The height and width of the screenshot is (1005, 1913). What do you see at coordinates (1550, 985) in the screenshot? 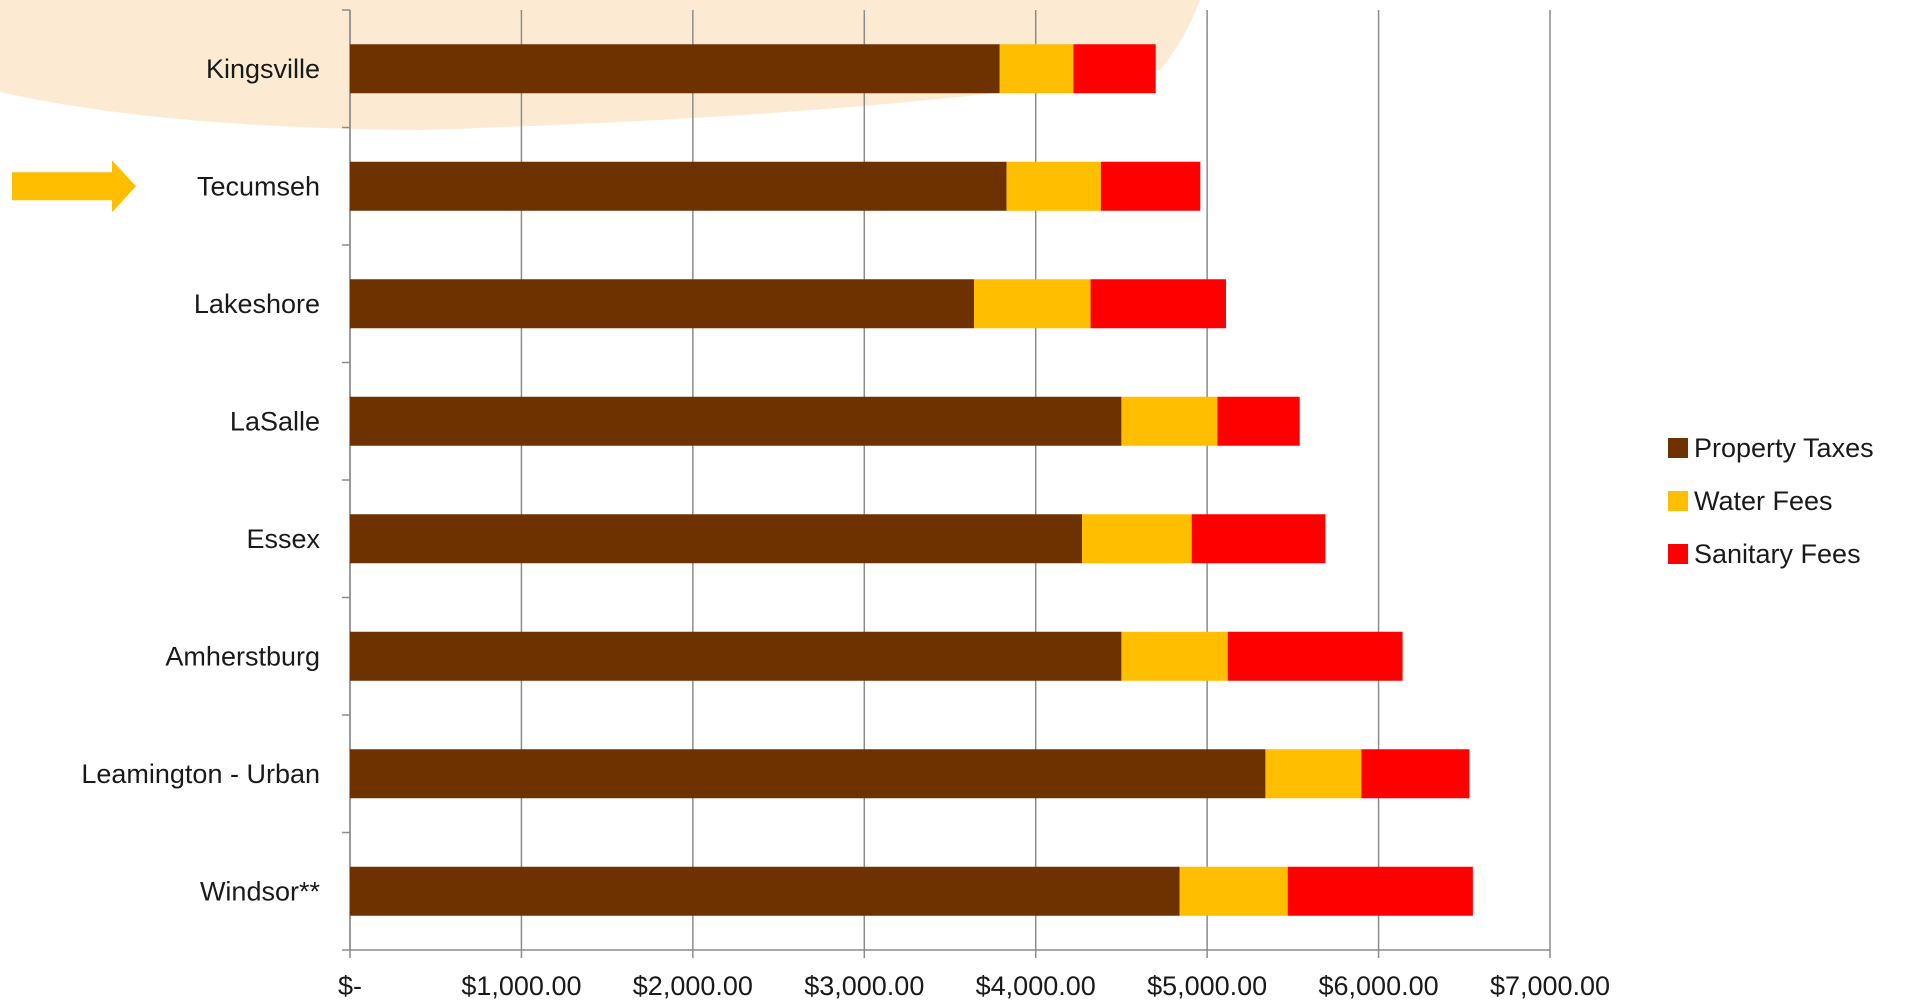
I see `x-tick-label: $7,000.00` at bounding box center [1550, 985].